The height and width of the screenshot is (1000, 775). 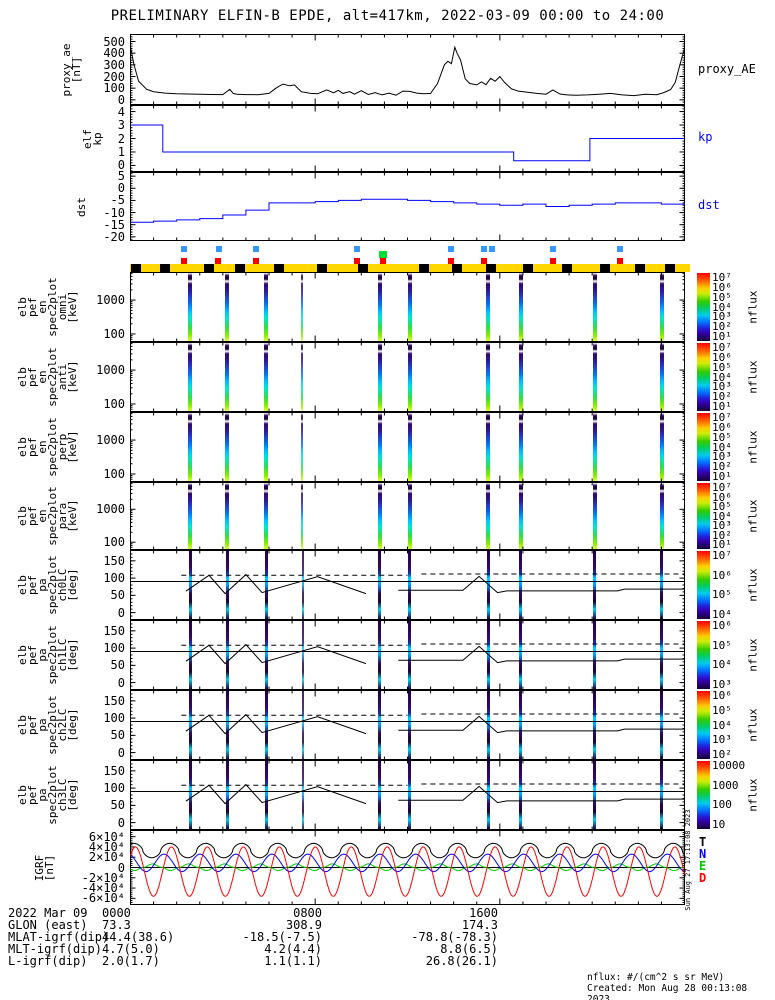 What do you see at coordinates (106, 836) in the screenshot?
I see `tick-label: 6×10⁴` at bounding box center [106, 836].